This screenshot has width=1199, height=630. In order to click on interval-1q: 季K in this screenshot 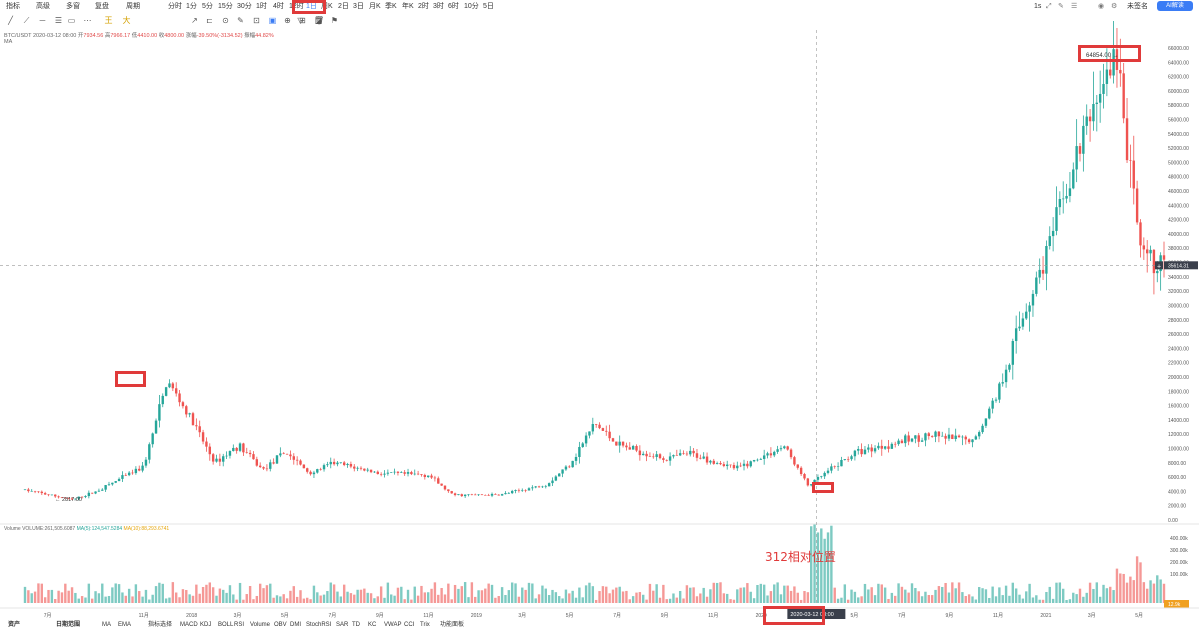, I will do `click(391, 6)`.